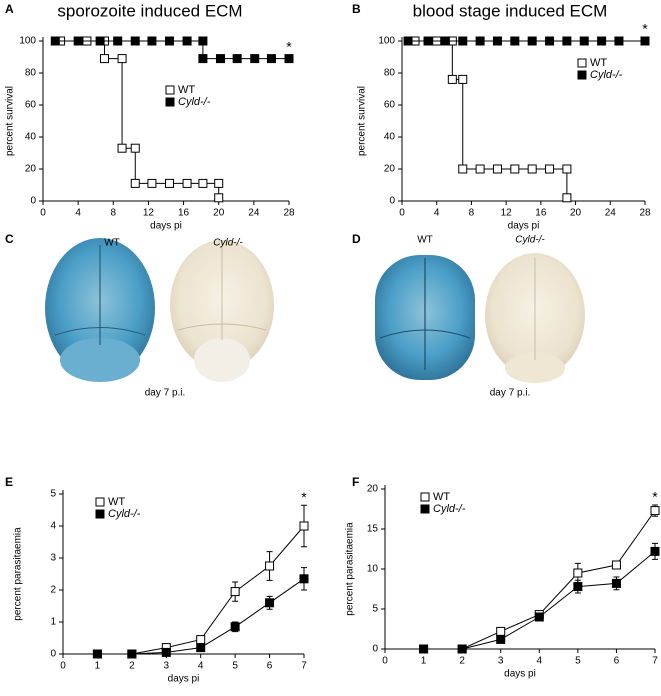  What do you see at coordinates (184, 213) in the screenshot?
I see `x-tick-label: 16` at bounding box center [184, 213].